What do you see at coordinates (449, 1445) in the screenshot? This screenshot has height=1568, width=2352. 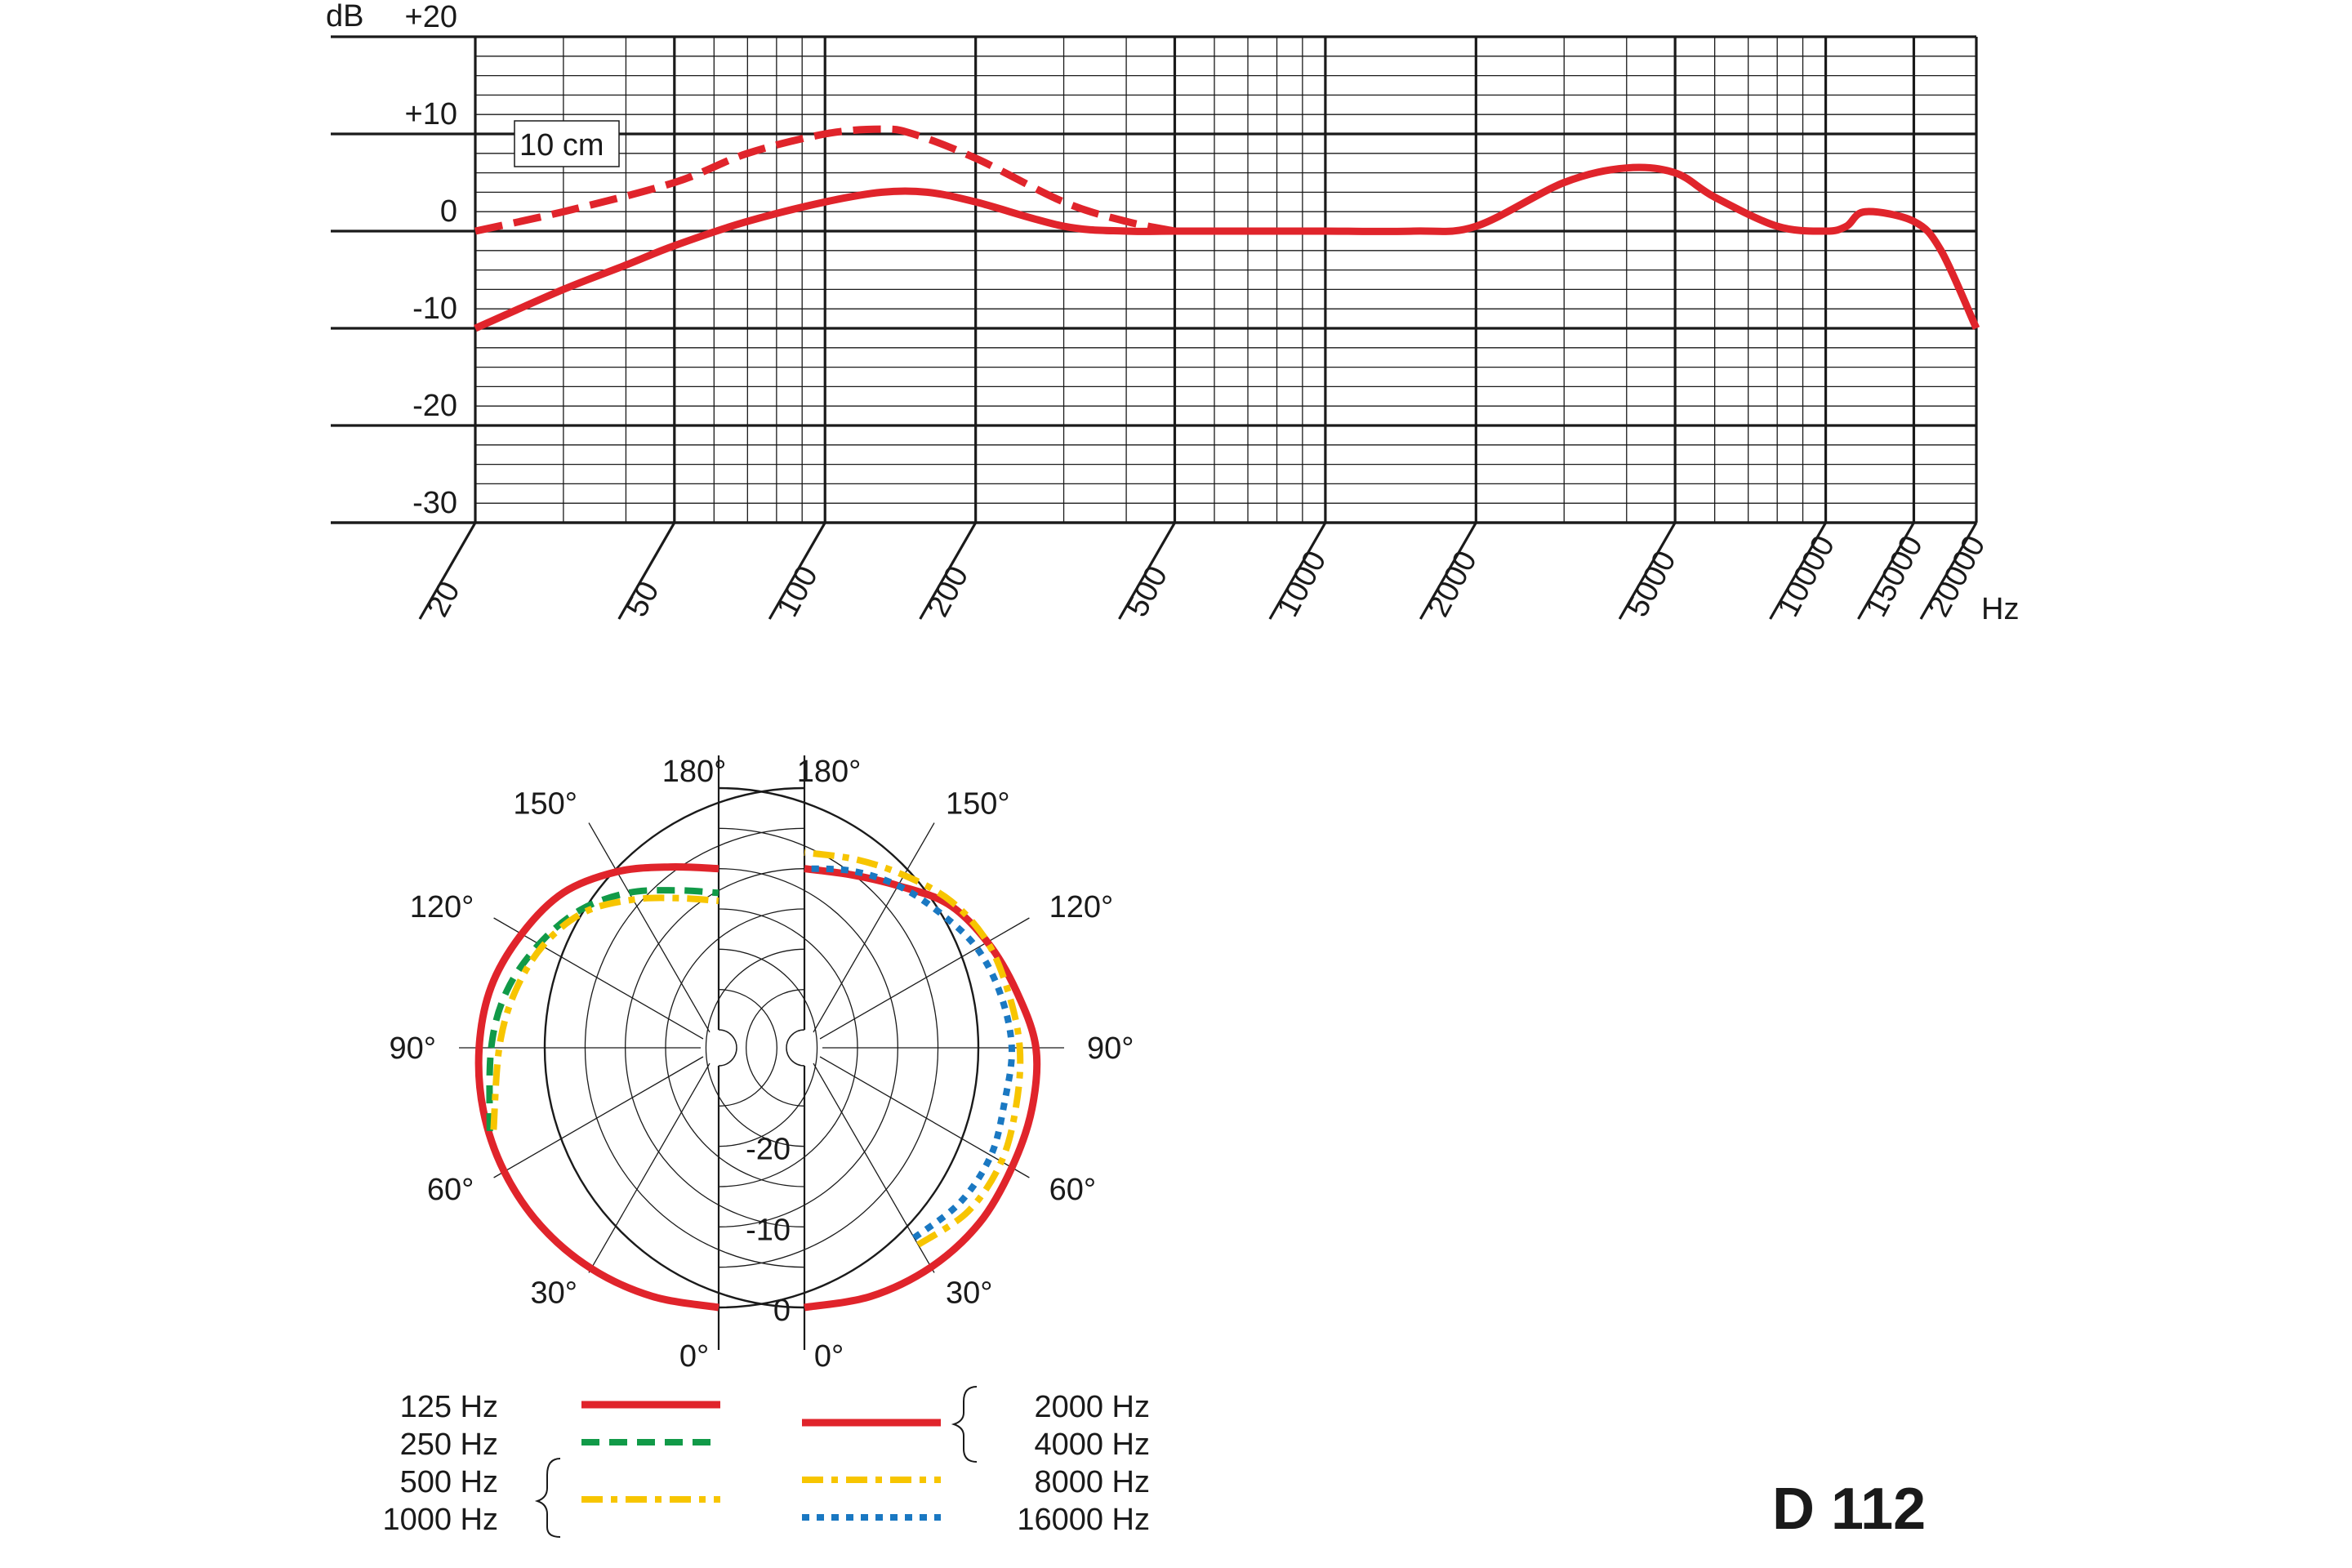 I see `legend-label: 250 Hz` at bounding box center [449, 1445].